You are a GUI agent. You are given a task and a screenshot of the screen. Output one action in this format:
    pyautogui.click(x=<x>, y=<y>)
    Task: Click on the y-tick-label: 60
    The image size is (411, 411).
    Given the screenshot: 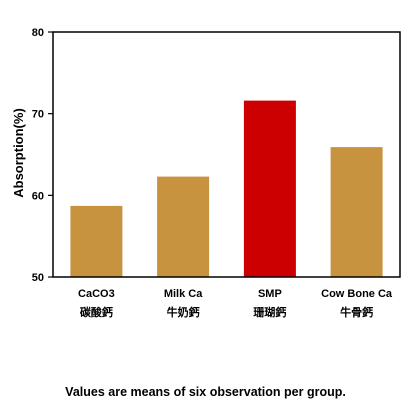 What is the action you would take?
    pyautogui.click(x=38, y=196)
    